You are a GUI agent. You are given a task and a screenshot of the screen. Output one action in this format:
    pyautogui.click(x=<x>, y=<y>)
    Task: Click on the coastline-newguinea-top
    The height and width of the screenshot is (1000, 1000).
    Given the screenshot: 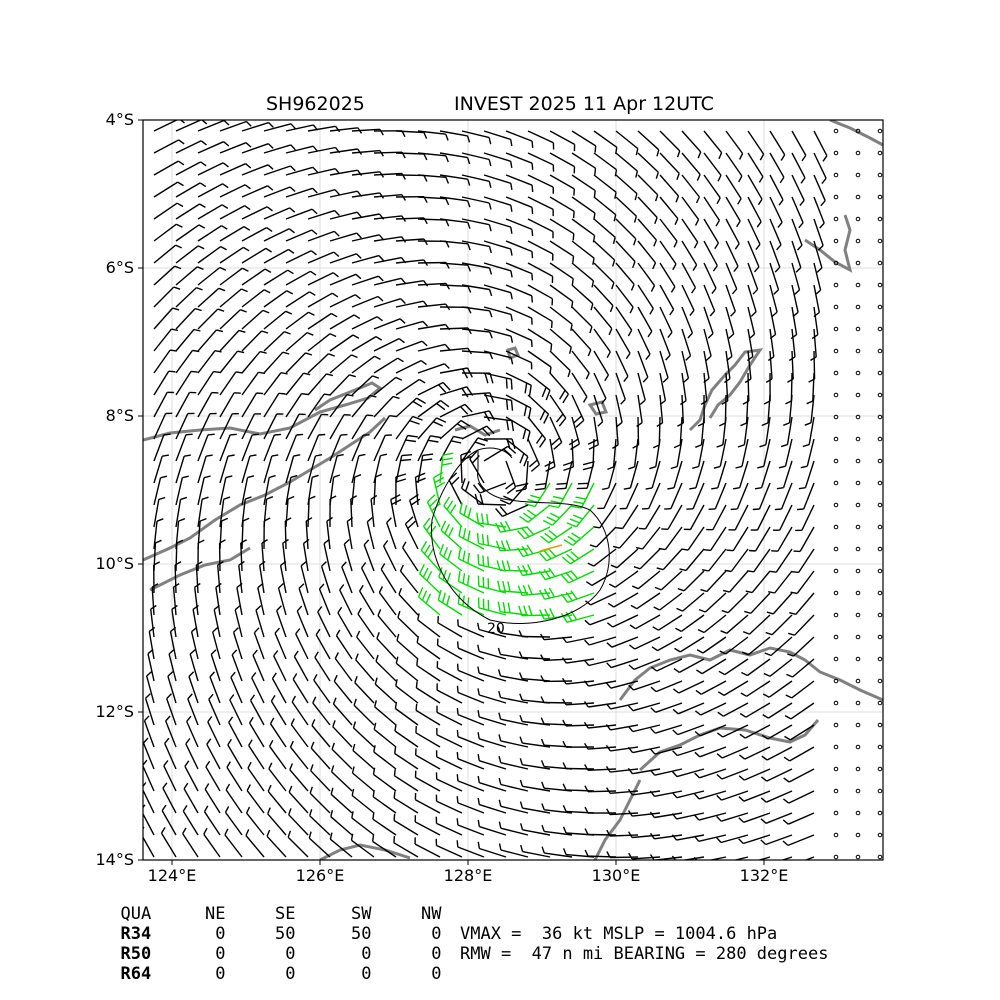 What is the action you would take?
    pyautogui.click(x=856, y=133)
    